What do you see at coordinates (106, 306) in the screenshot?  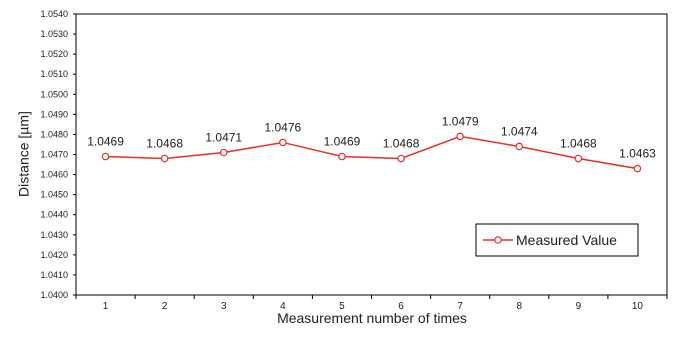 I see `x-tick-label: 1` at bounding box center [106, 306].